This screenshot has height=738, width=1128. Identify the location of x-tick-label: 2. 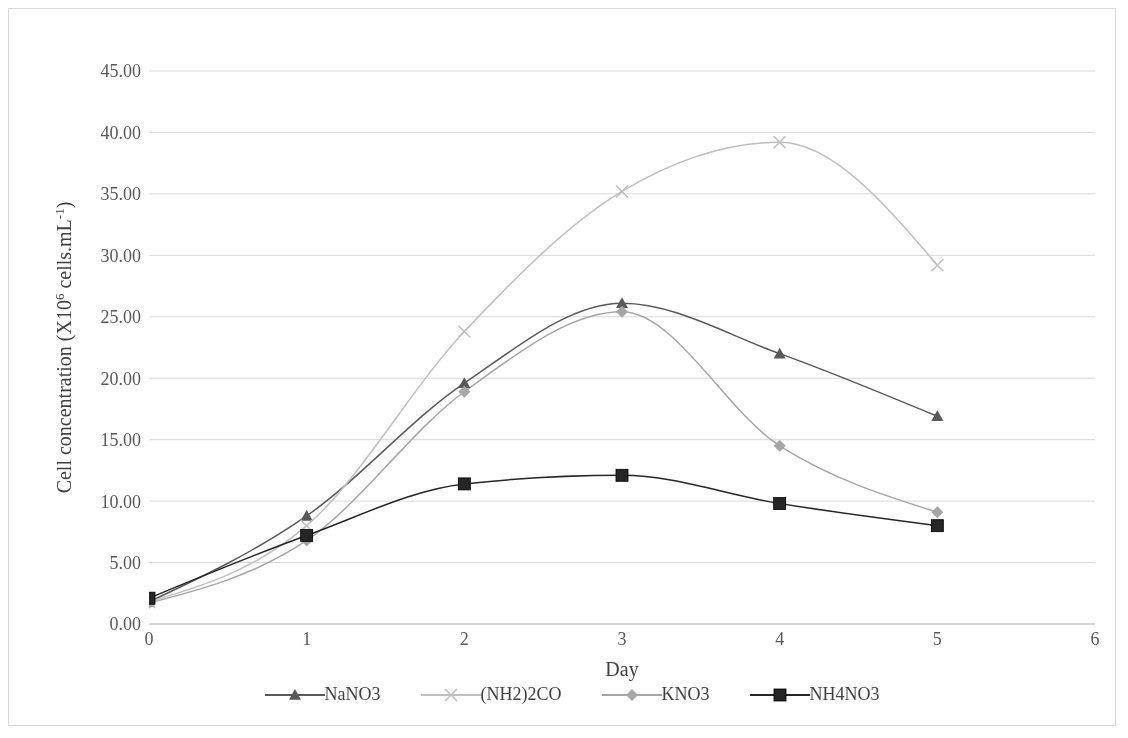
(464, 638).